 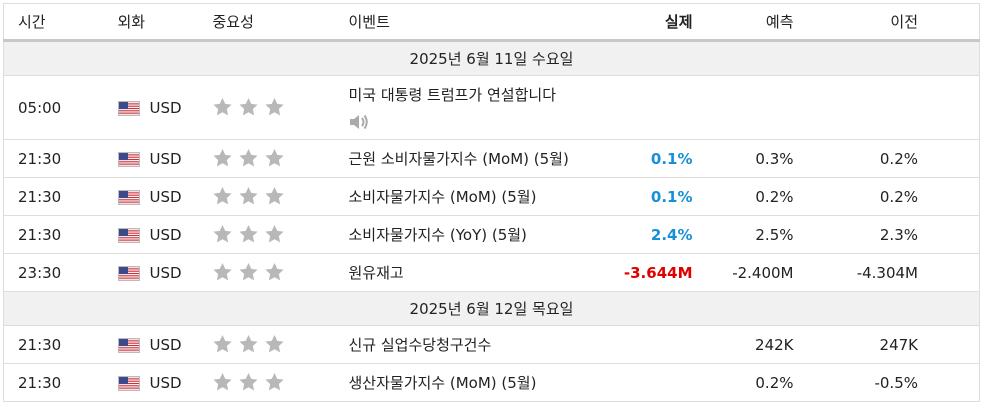 I want to click on previous-cell, so click(x=890, y=107).